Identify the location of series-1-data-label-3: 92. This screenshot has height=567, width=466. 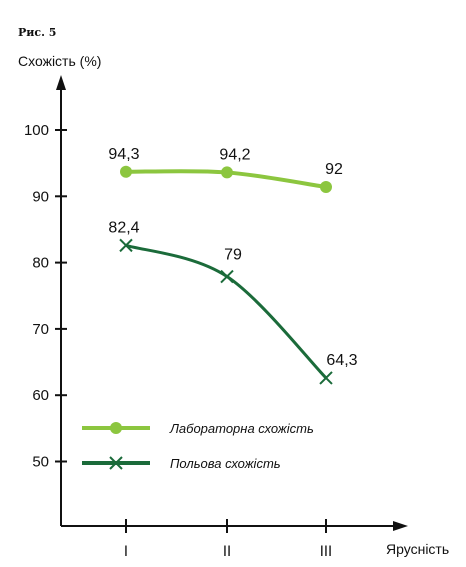
(334, 169).